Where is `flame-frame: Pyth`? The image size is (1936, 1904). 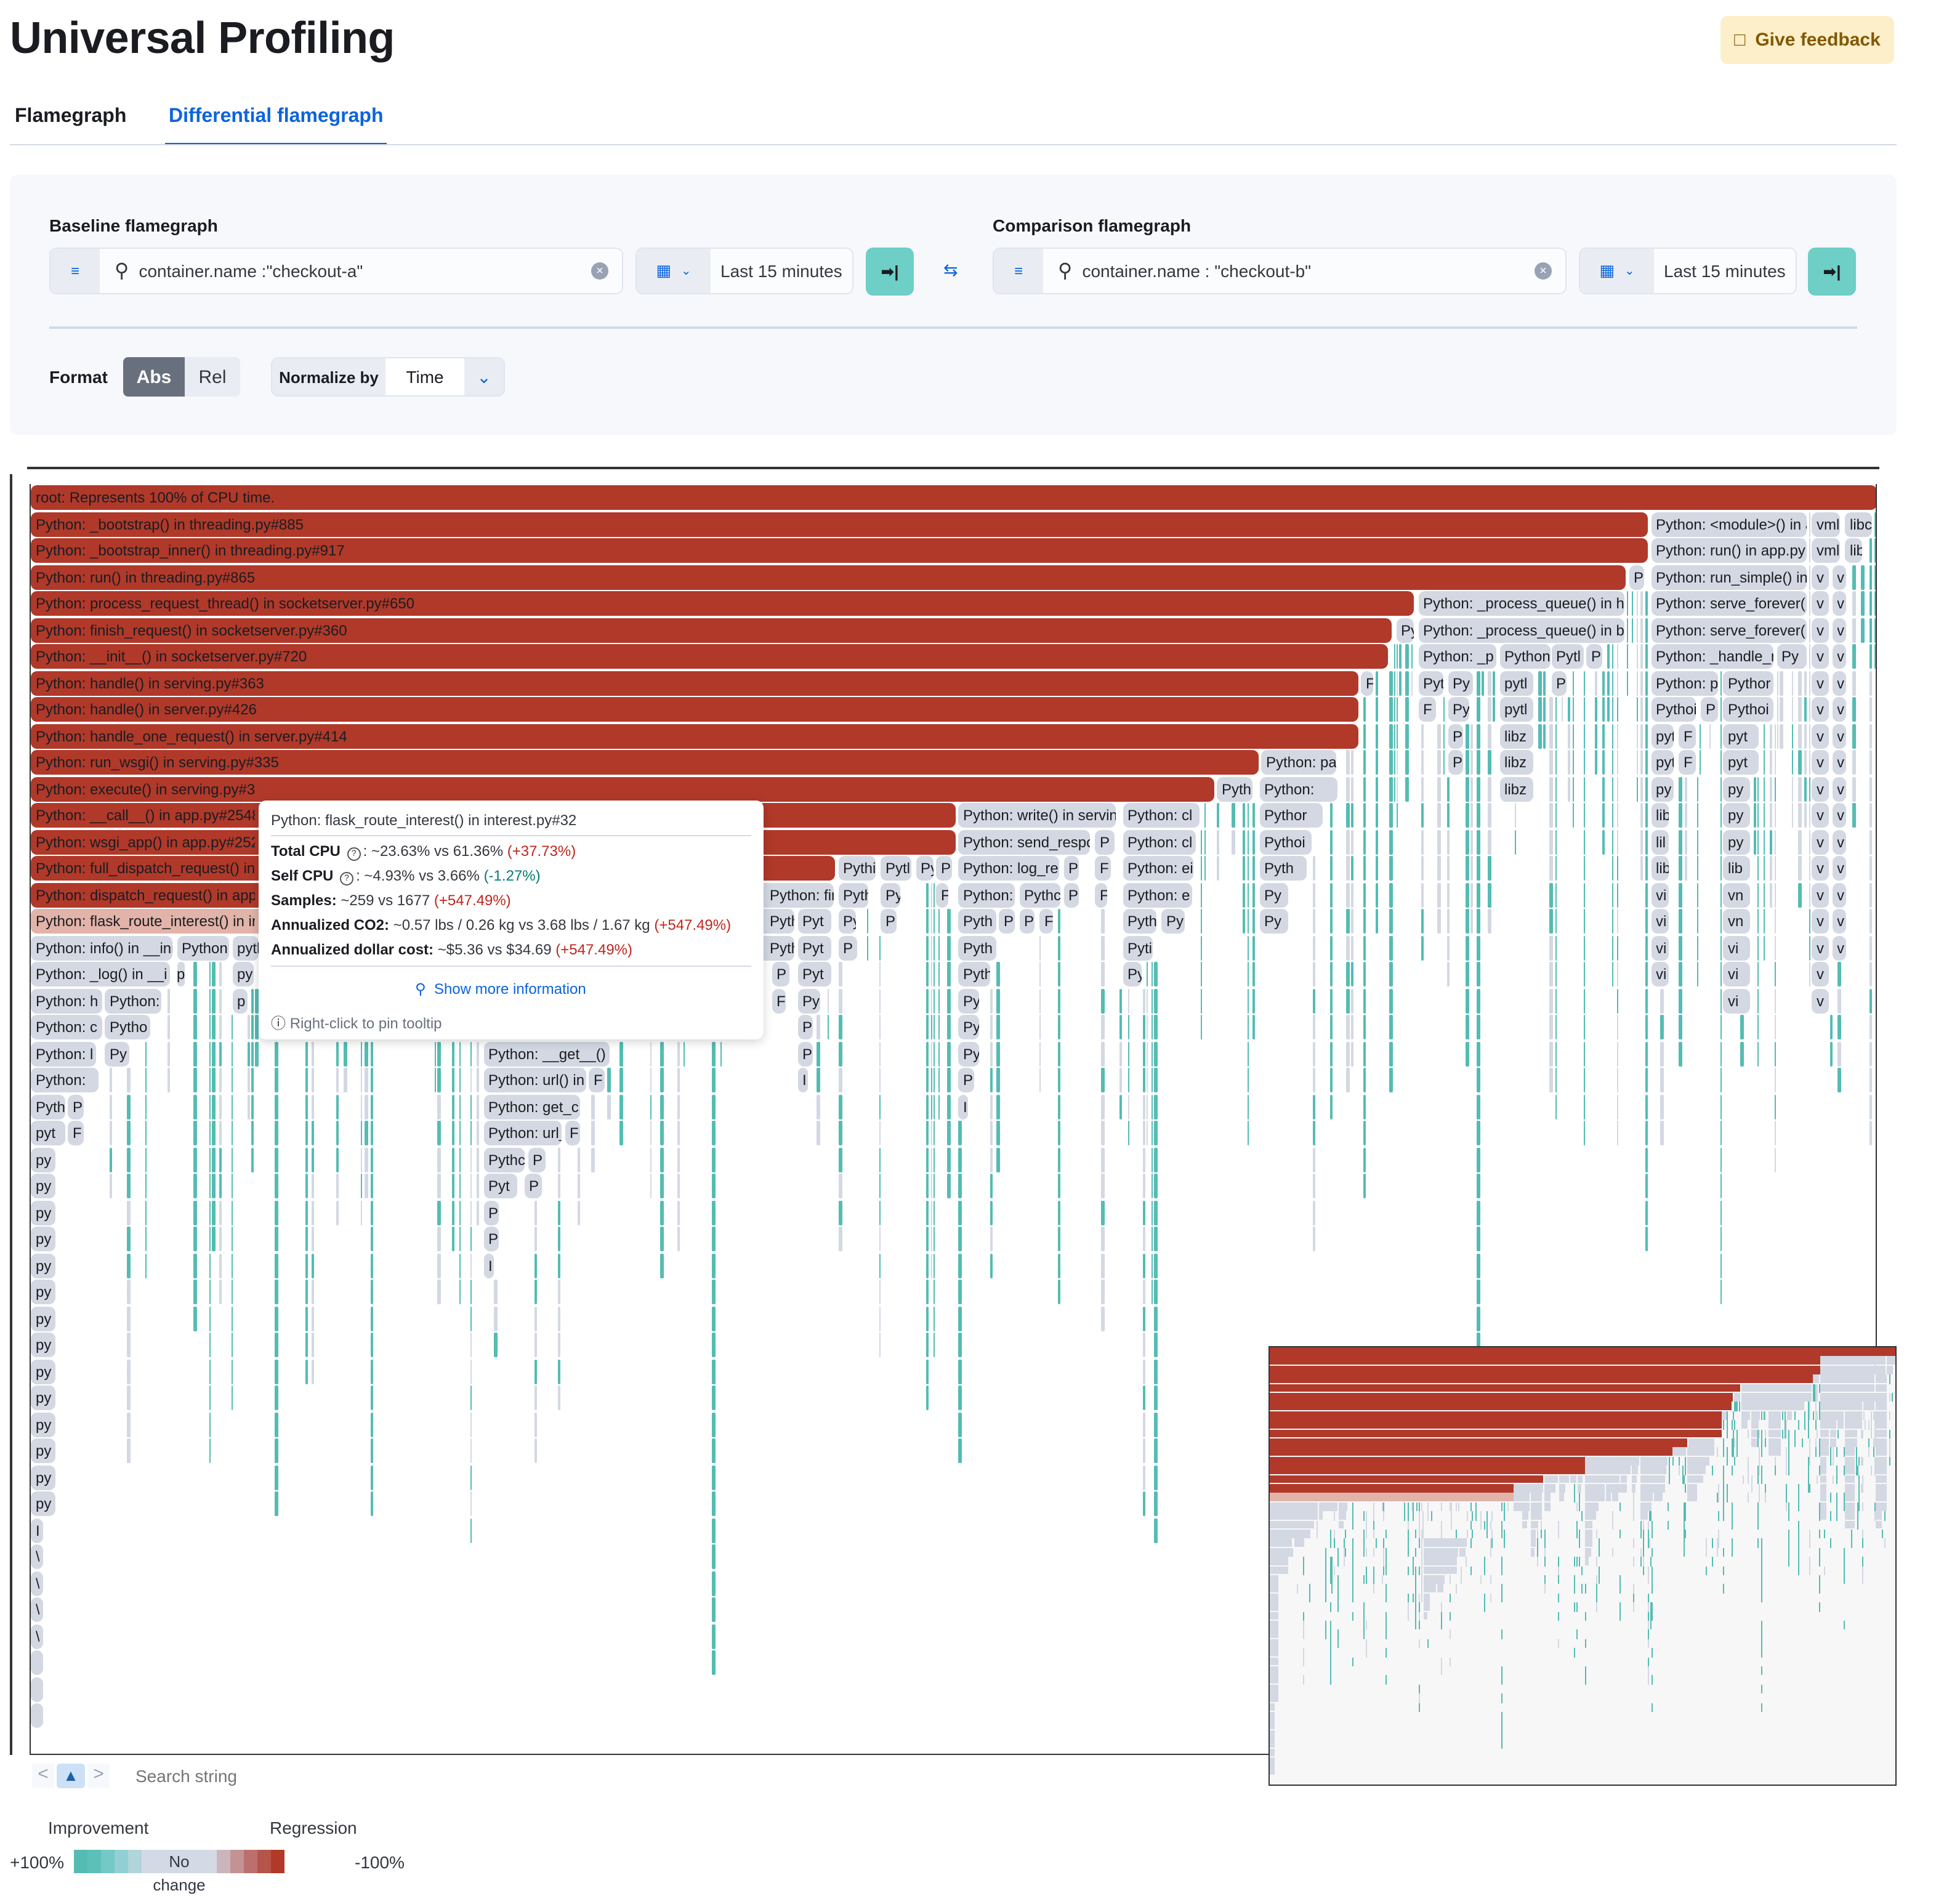 flame-frame: Pyth is located at coordinates (977, 947).